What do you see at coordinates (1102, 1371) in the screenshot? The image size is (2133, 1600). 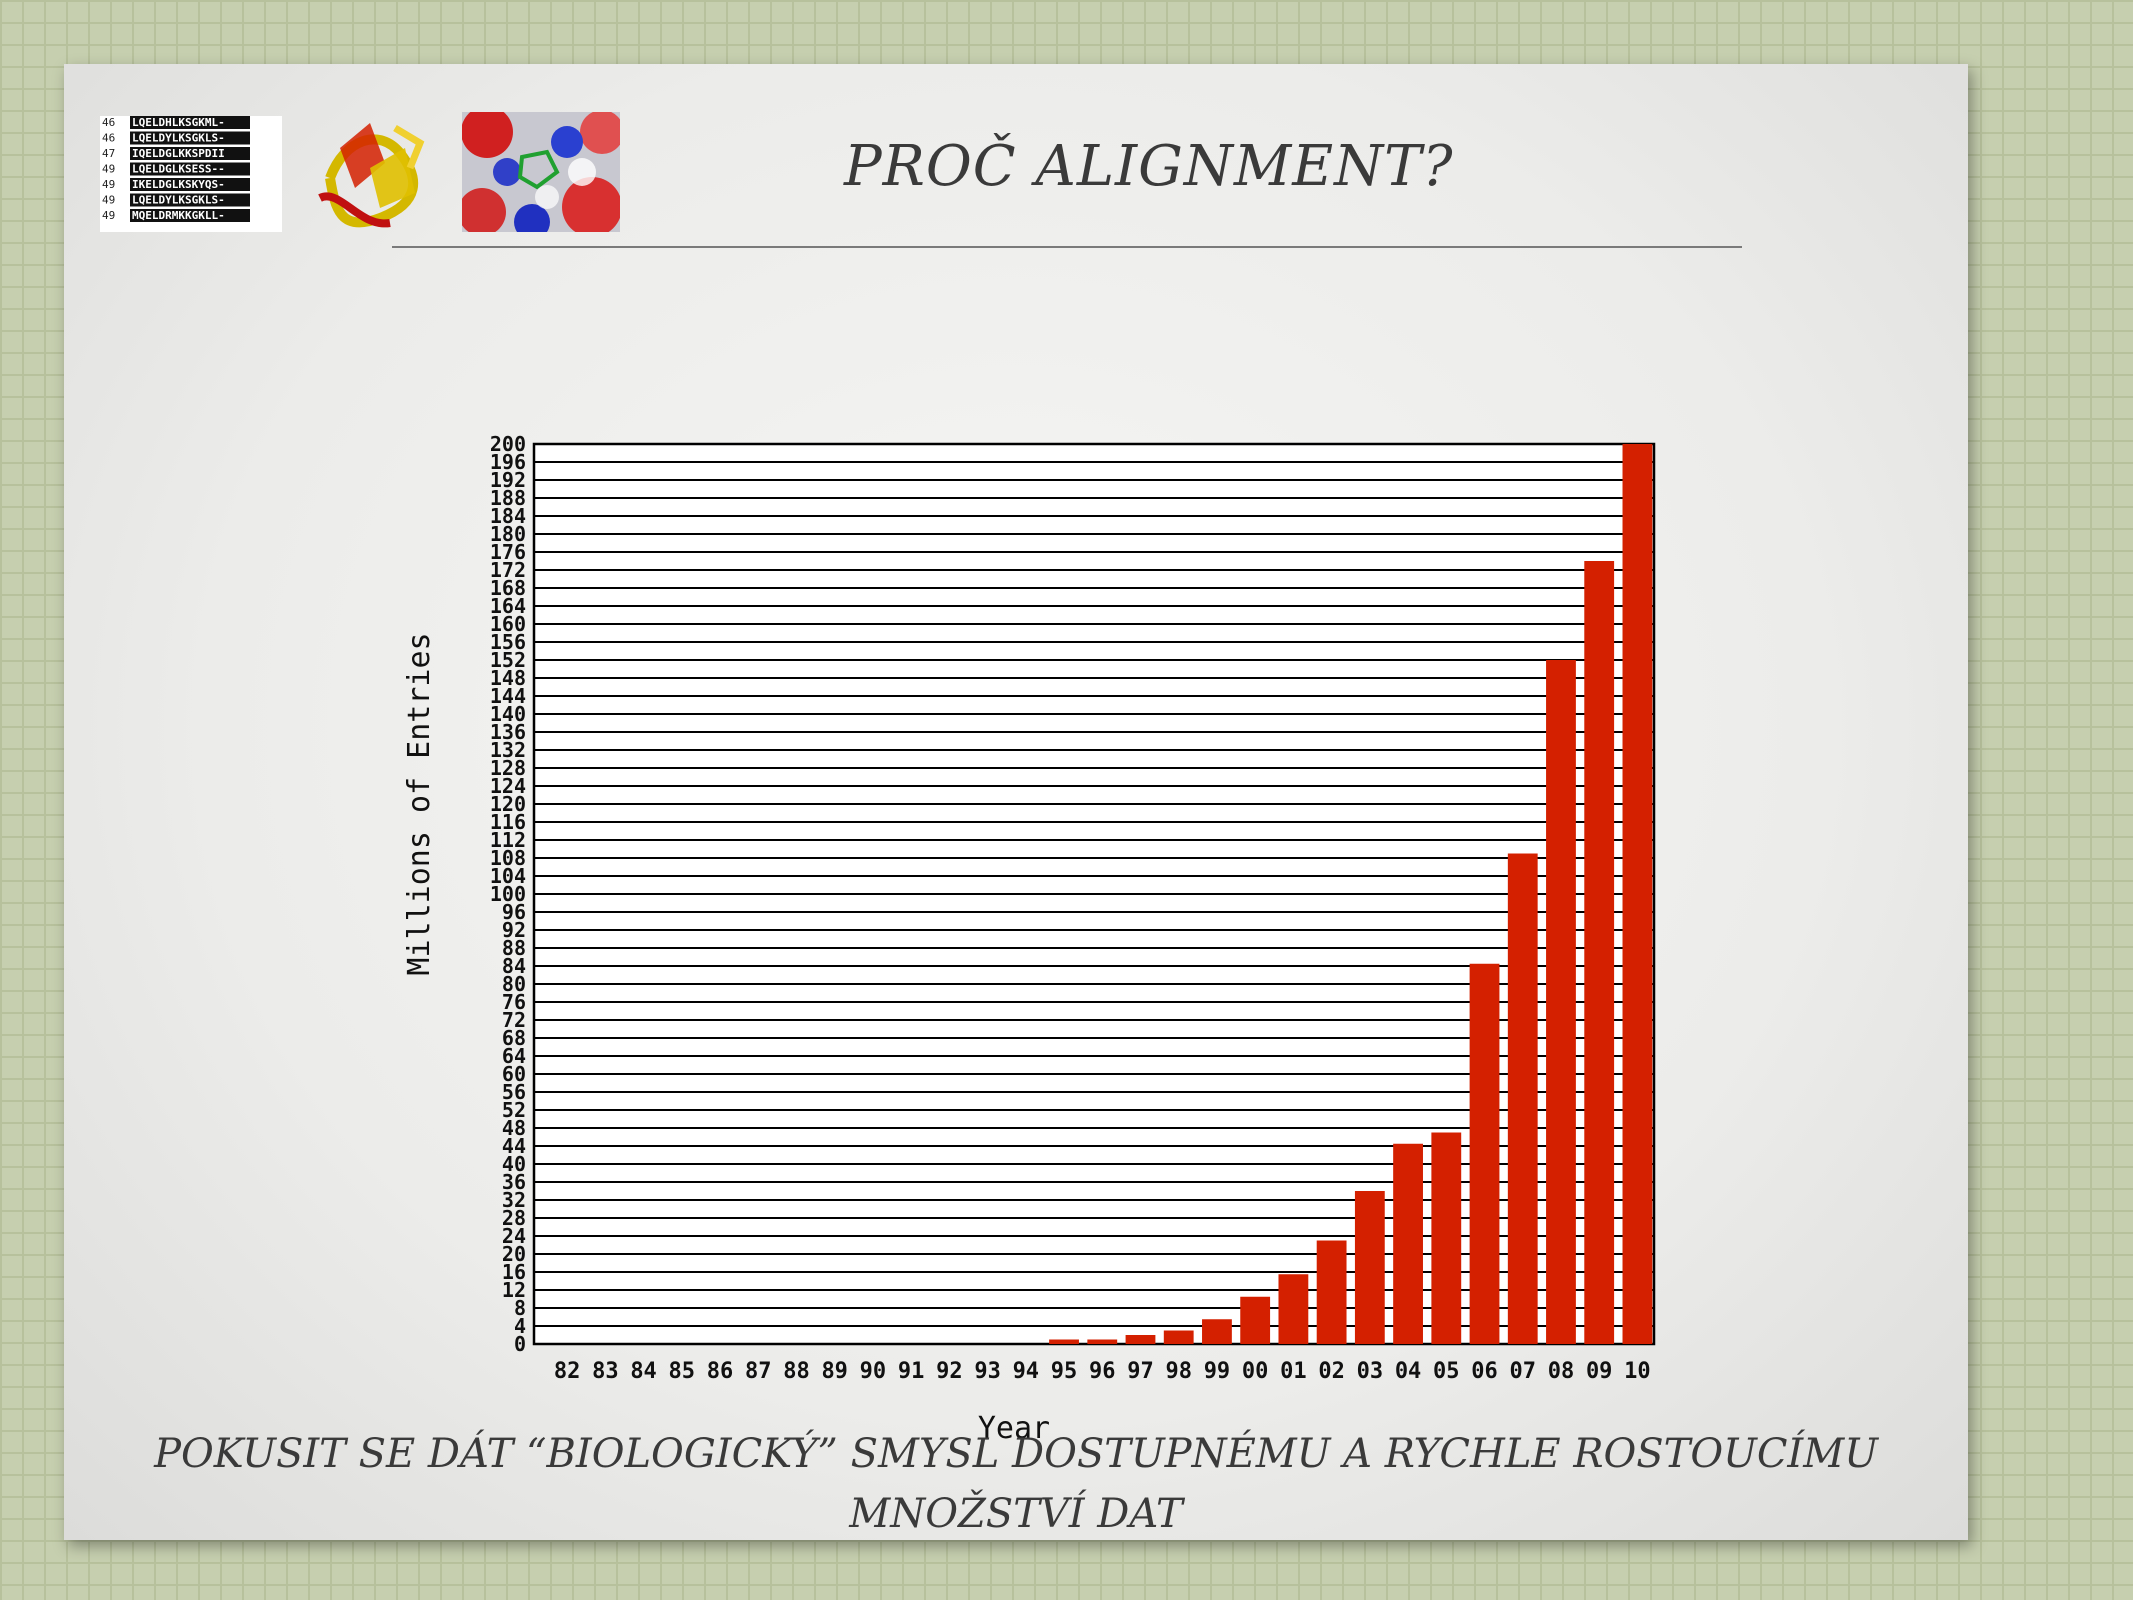 I see `x-tick-label: 96` at bounding box center [1102, 1371].